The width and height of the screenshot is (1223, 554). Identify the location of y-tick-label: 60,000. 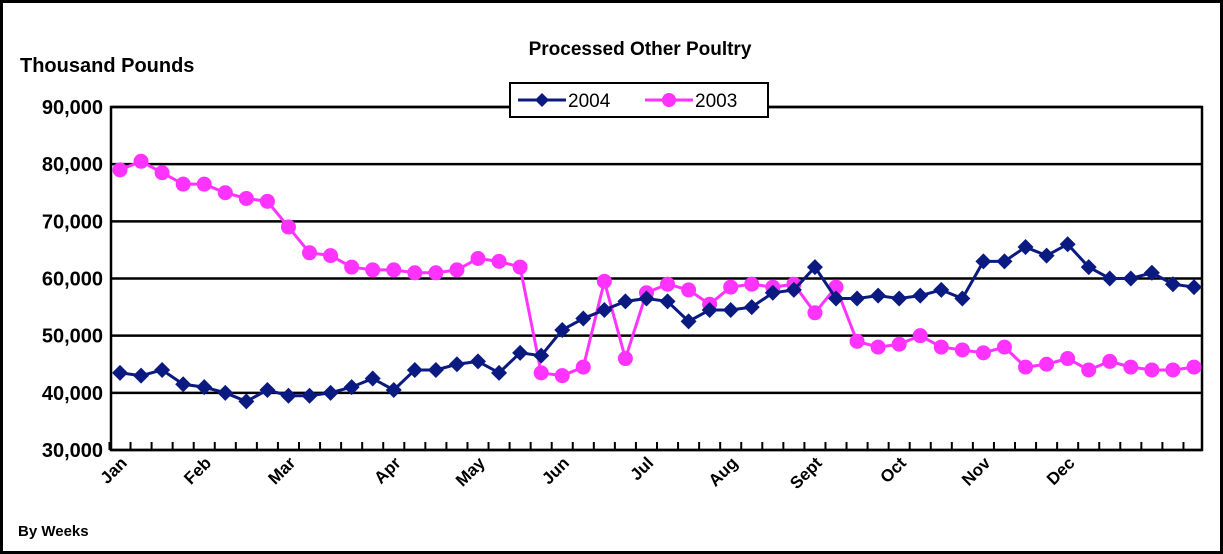
(72, 280).